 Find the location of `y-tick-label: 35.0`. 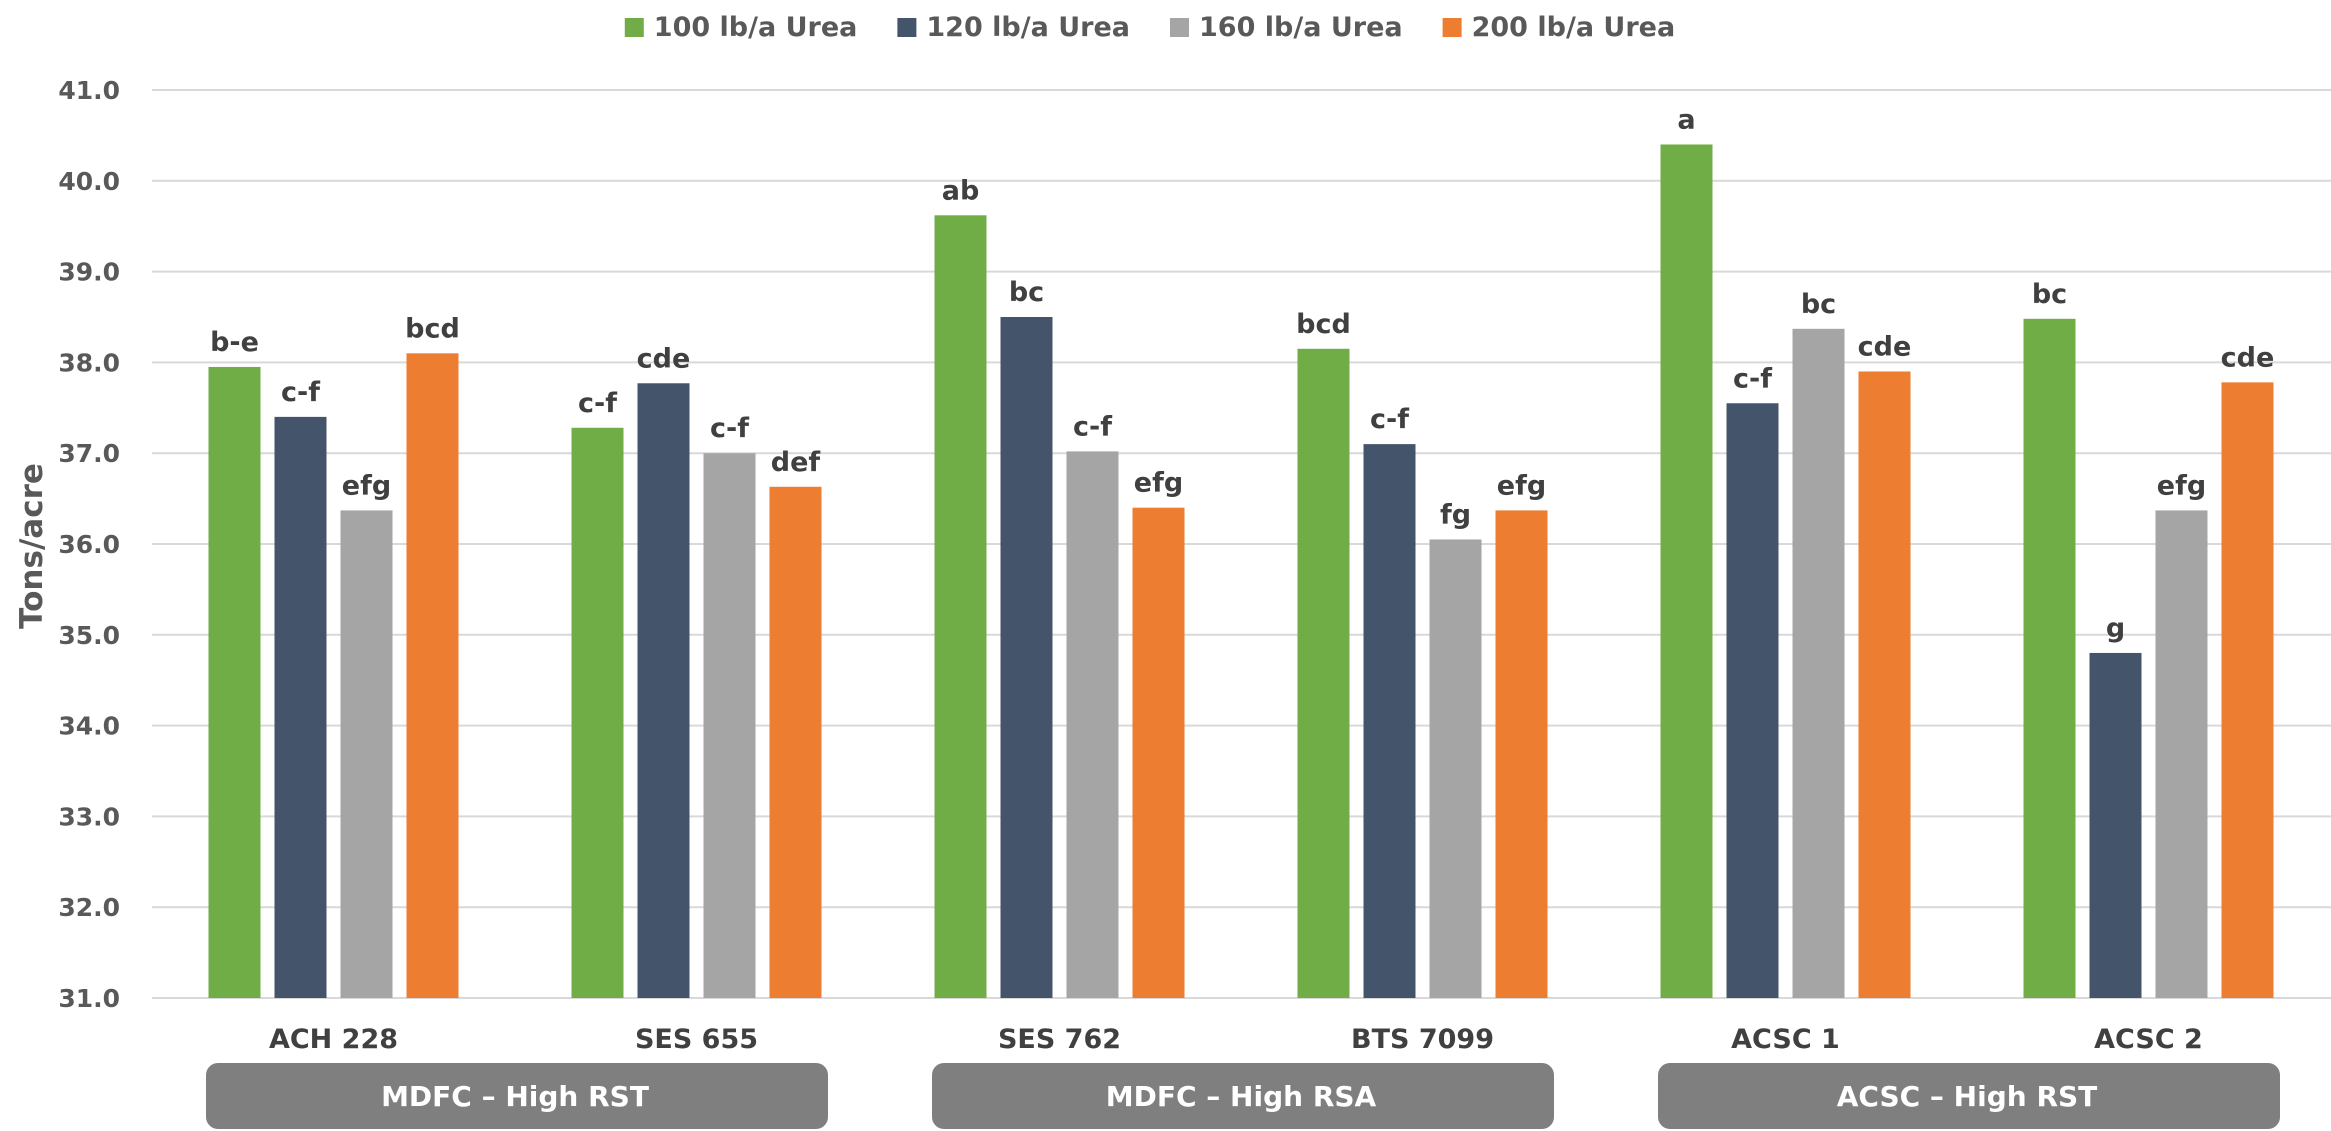

y-tick-label: 35.0 is located at coordinates (89, 635).